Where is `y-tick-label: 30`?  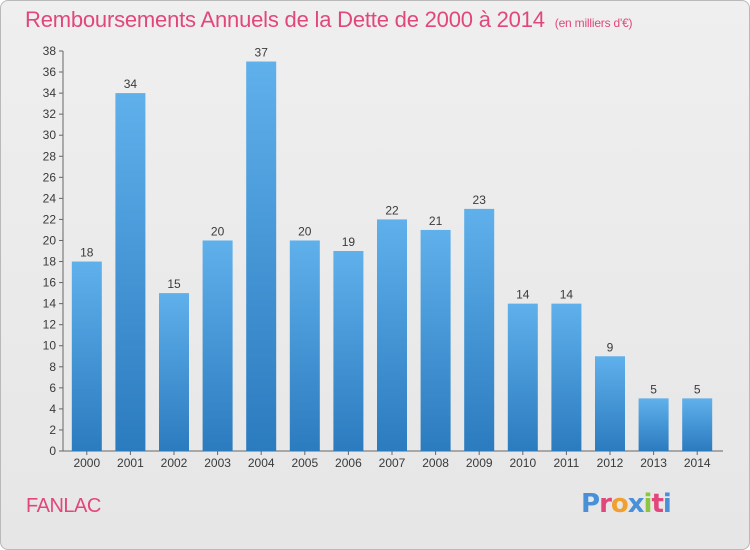 y-tick-label: 30 is located at coordinates (50, 135).